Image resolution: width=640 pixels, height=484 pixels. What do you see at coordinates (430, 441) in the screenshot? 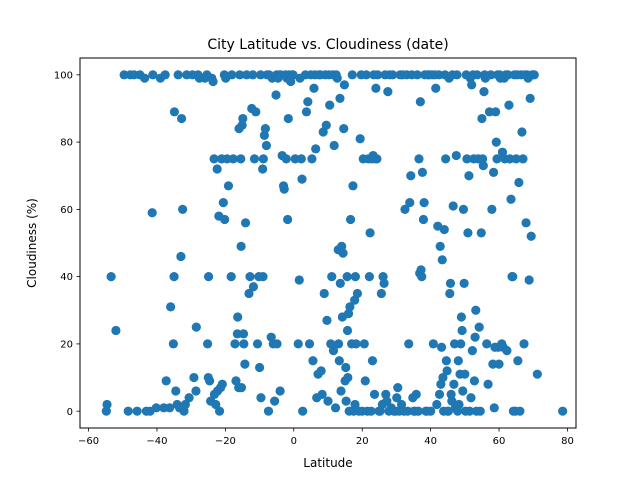
I see `x-tick-label: 40` at bounding box center [430, 441].